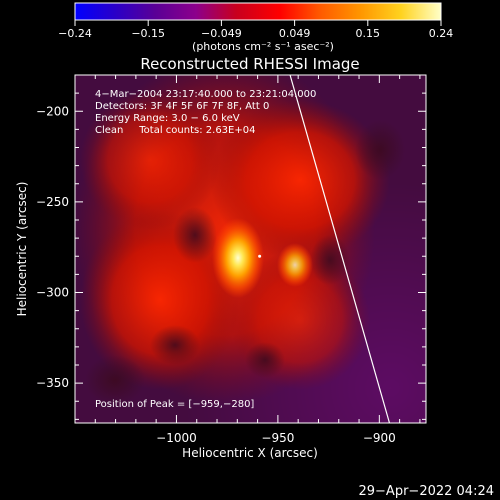 This screenshot has height=500, width=500. What do you see at coordinates (221, 33) in the screenshot?
I see `colorbar-tick-label: −0.049` at bounding box center [221, 33].